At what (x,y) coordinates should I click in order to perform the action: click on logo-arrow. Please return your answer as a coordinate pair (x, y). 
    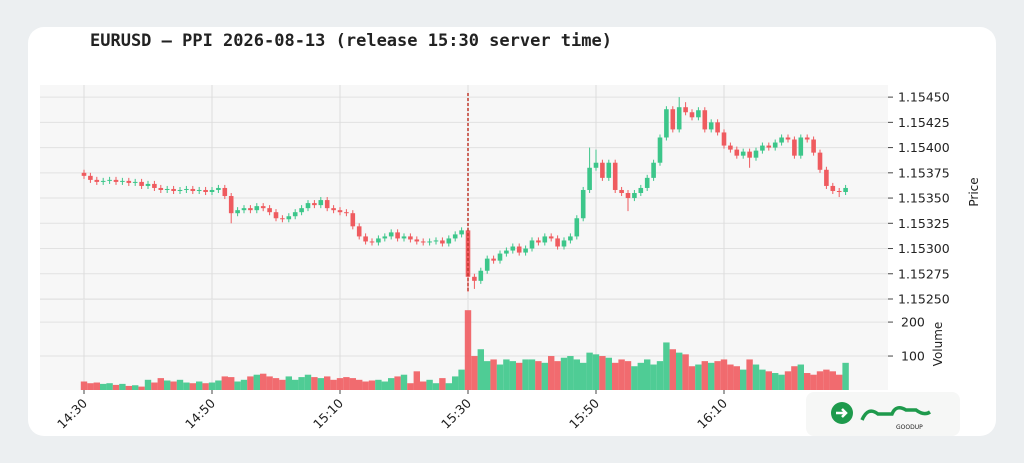
    Looking at the image, I should click on (842, 413).